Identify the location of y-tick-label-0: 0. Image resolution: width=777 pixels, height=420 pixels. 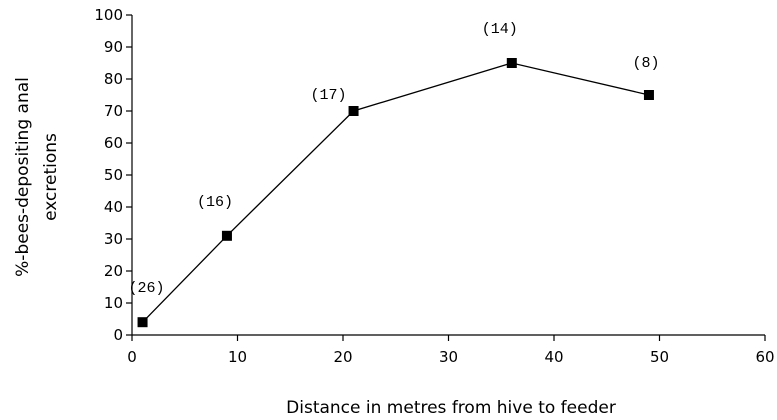
(118, 335).